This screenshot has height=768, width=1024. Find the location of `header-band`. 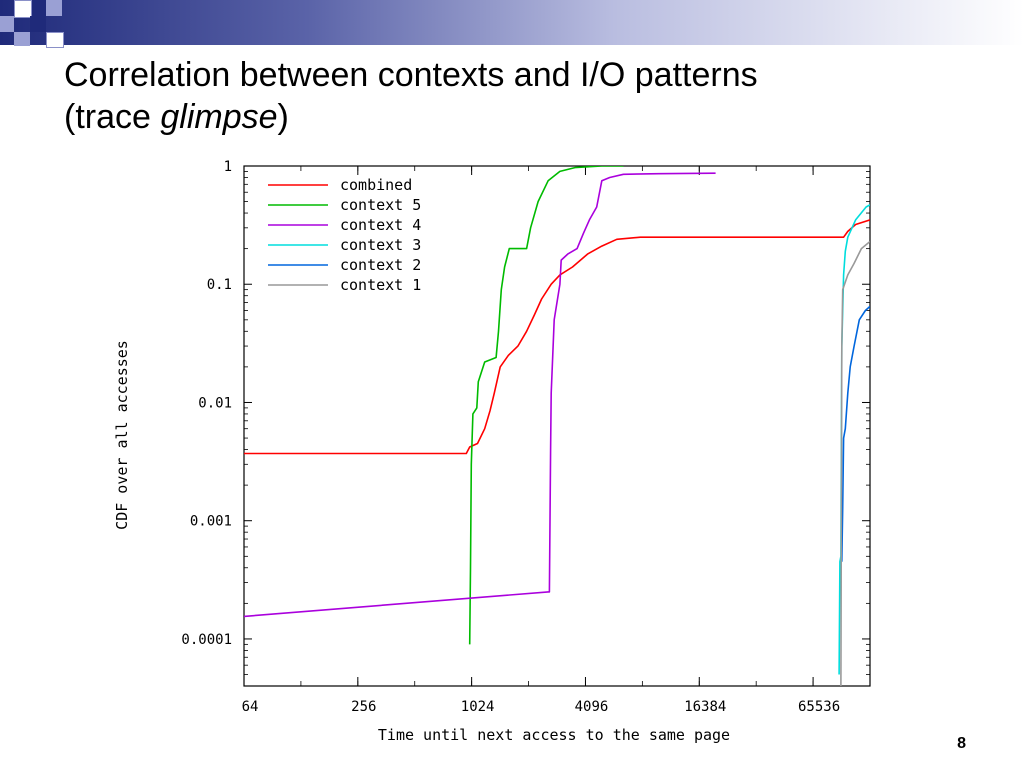

header-band is located at coordinates (512, 22).